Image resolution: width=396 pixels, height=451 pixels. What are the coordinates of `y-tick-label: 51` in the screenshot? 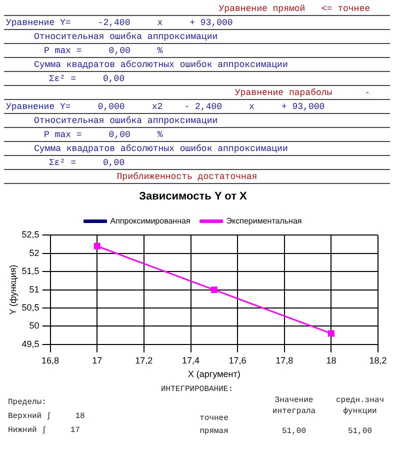 It's located at (34, 289).